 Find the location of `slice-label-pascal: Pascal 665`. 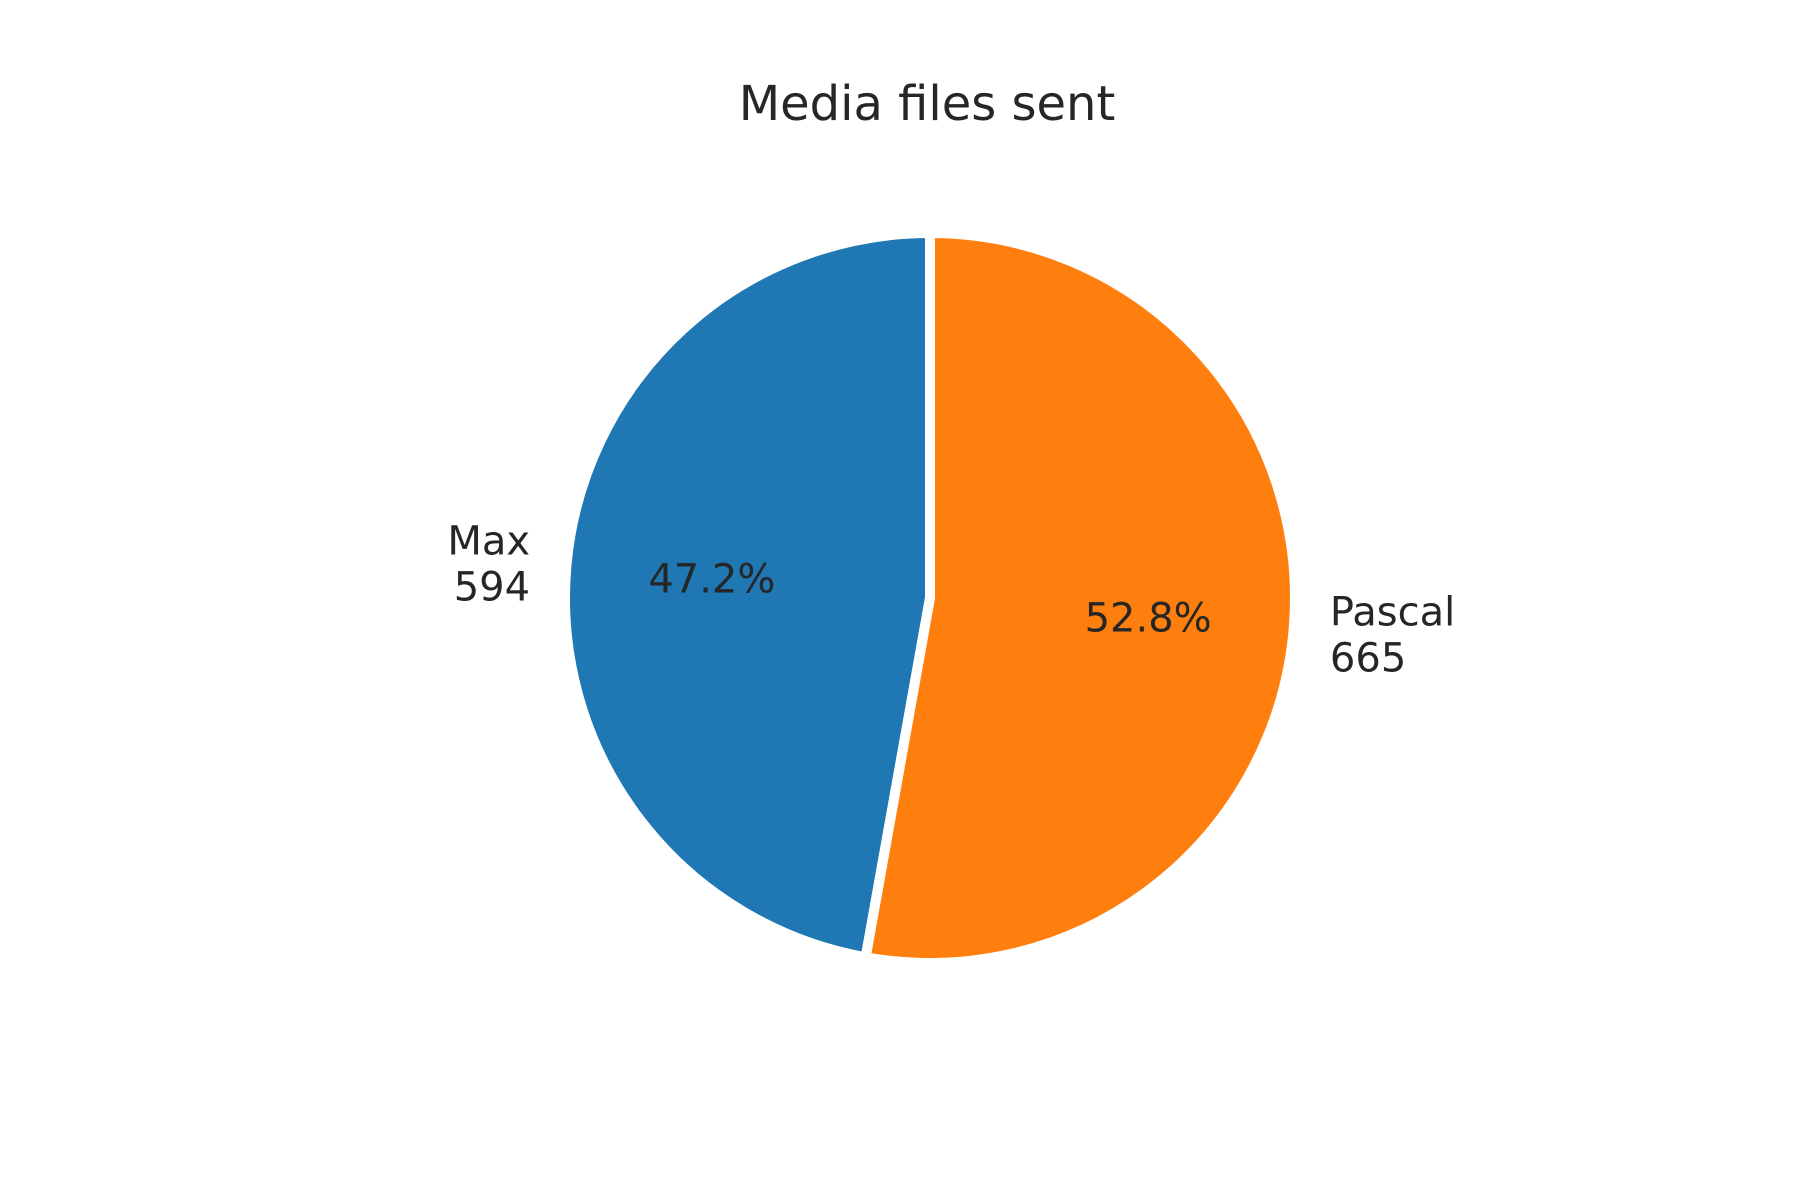

slice-label-pascal: Pascal 665 is located at coordinates (1392, 636).